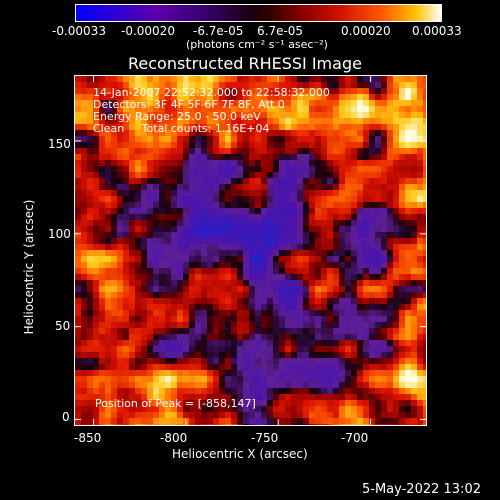  Describe the element at coordinates (59, 144) in the screenshot. I see `y-tick-label: 150` at that location.